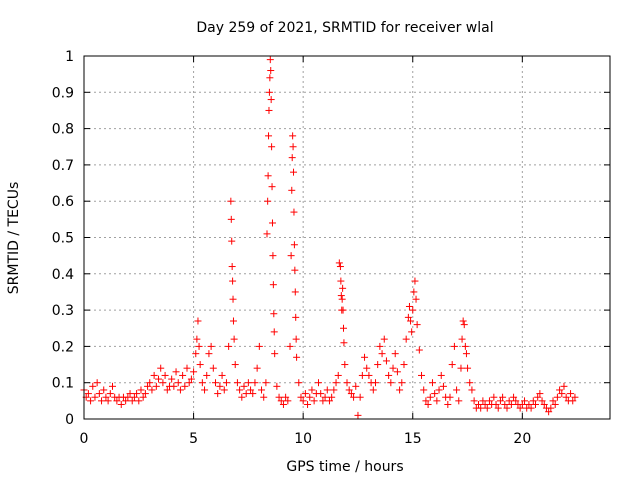  What do you see at coordinates (63, 347) in the screenshot?
I see `y-tick-label: 0.2` at bounding box center [63, 347].